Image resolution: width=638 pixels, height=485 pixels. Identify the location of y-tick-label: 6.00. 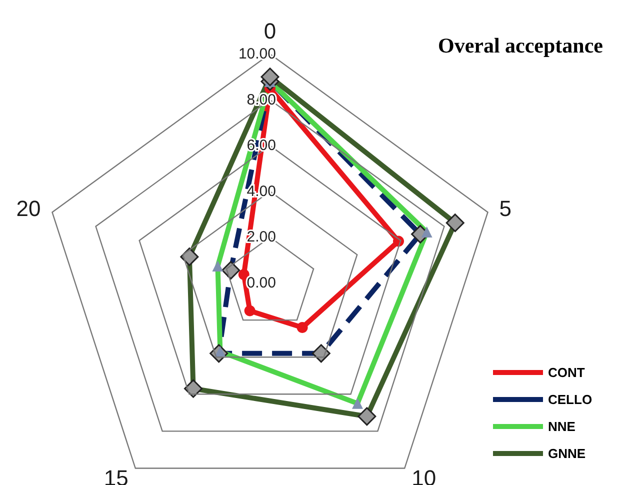
(261, 145).